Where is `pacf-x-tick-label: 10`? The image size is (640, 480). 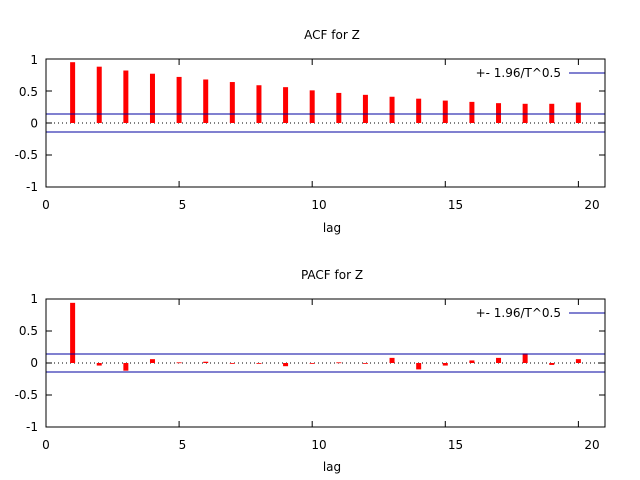
pacf-x-tick-label: 10 is located at coordinates (318, 445).